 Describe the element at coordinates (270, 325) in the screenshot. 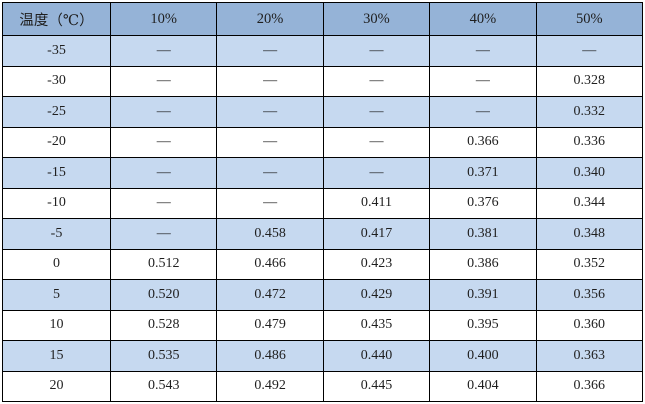

I see `table-cell: 0.479` at that location.